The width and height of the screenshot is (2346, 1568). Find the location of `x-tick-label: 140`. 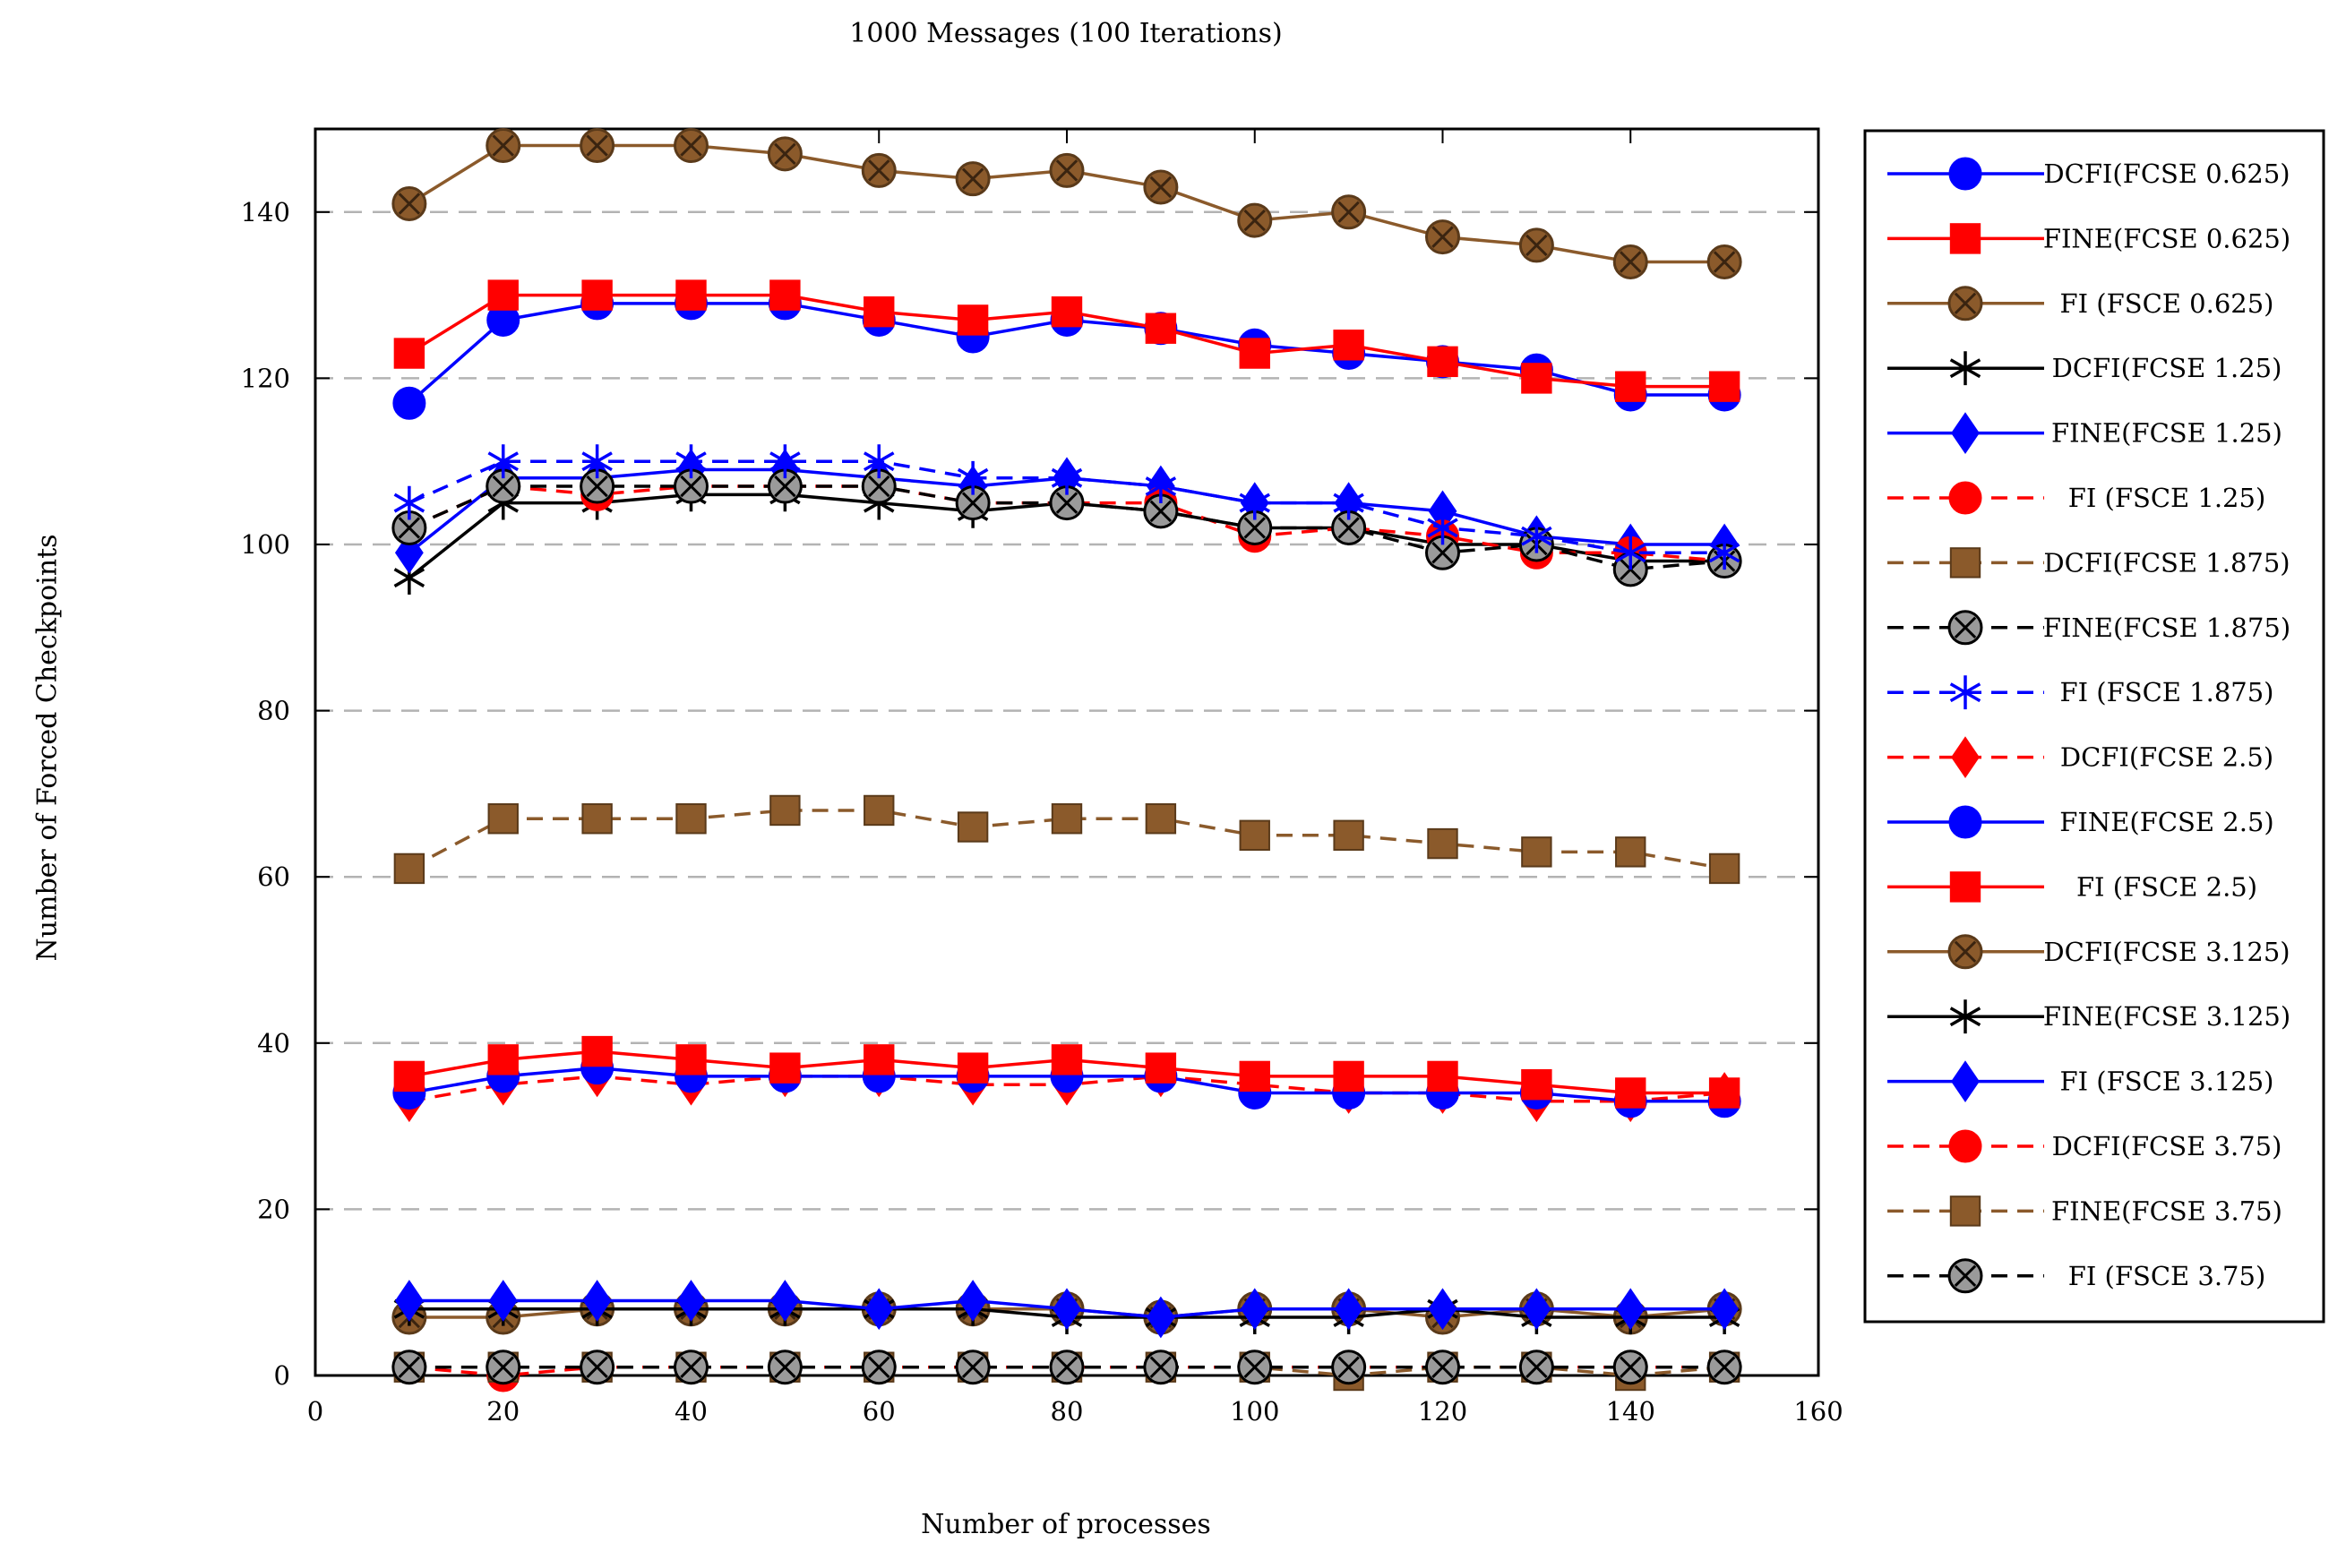

x-tick-label: 140 is located at coordinates (1631, 1411).